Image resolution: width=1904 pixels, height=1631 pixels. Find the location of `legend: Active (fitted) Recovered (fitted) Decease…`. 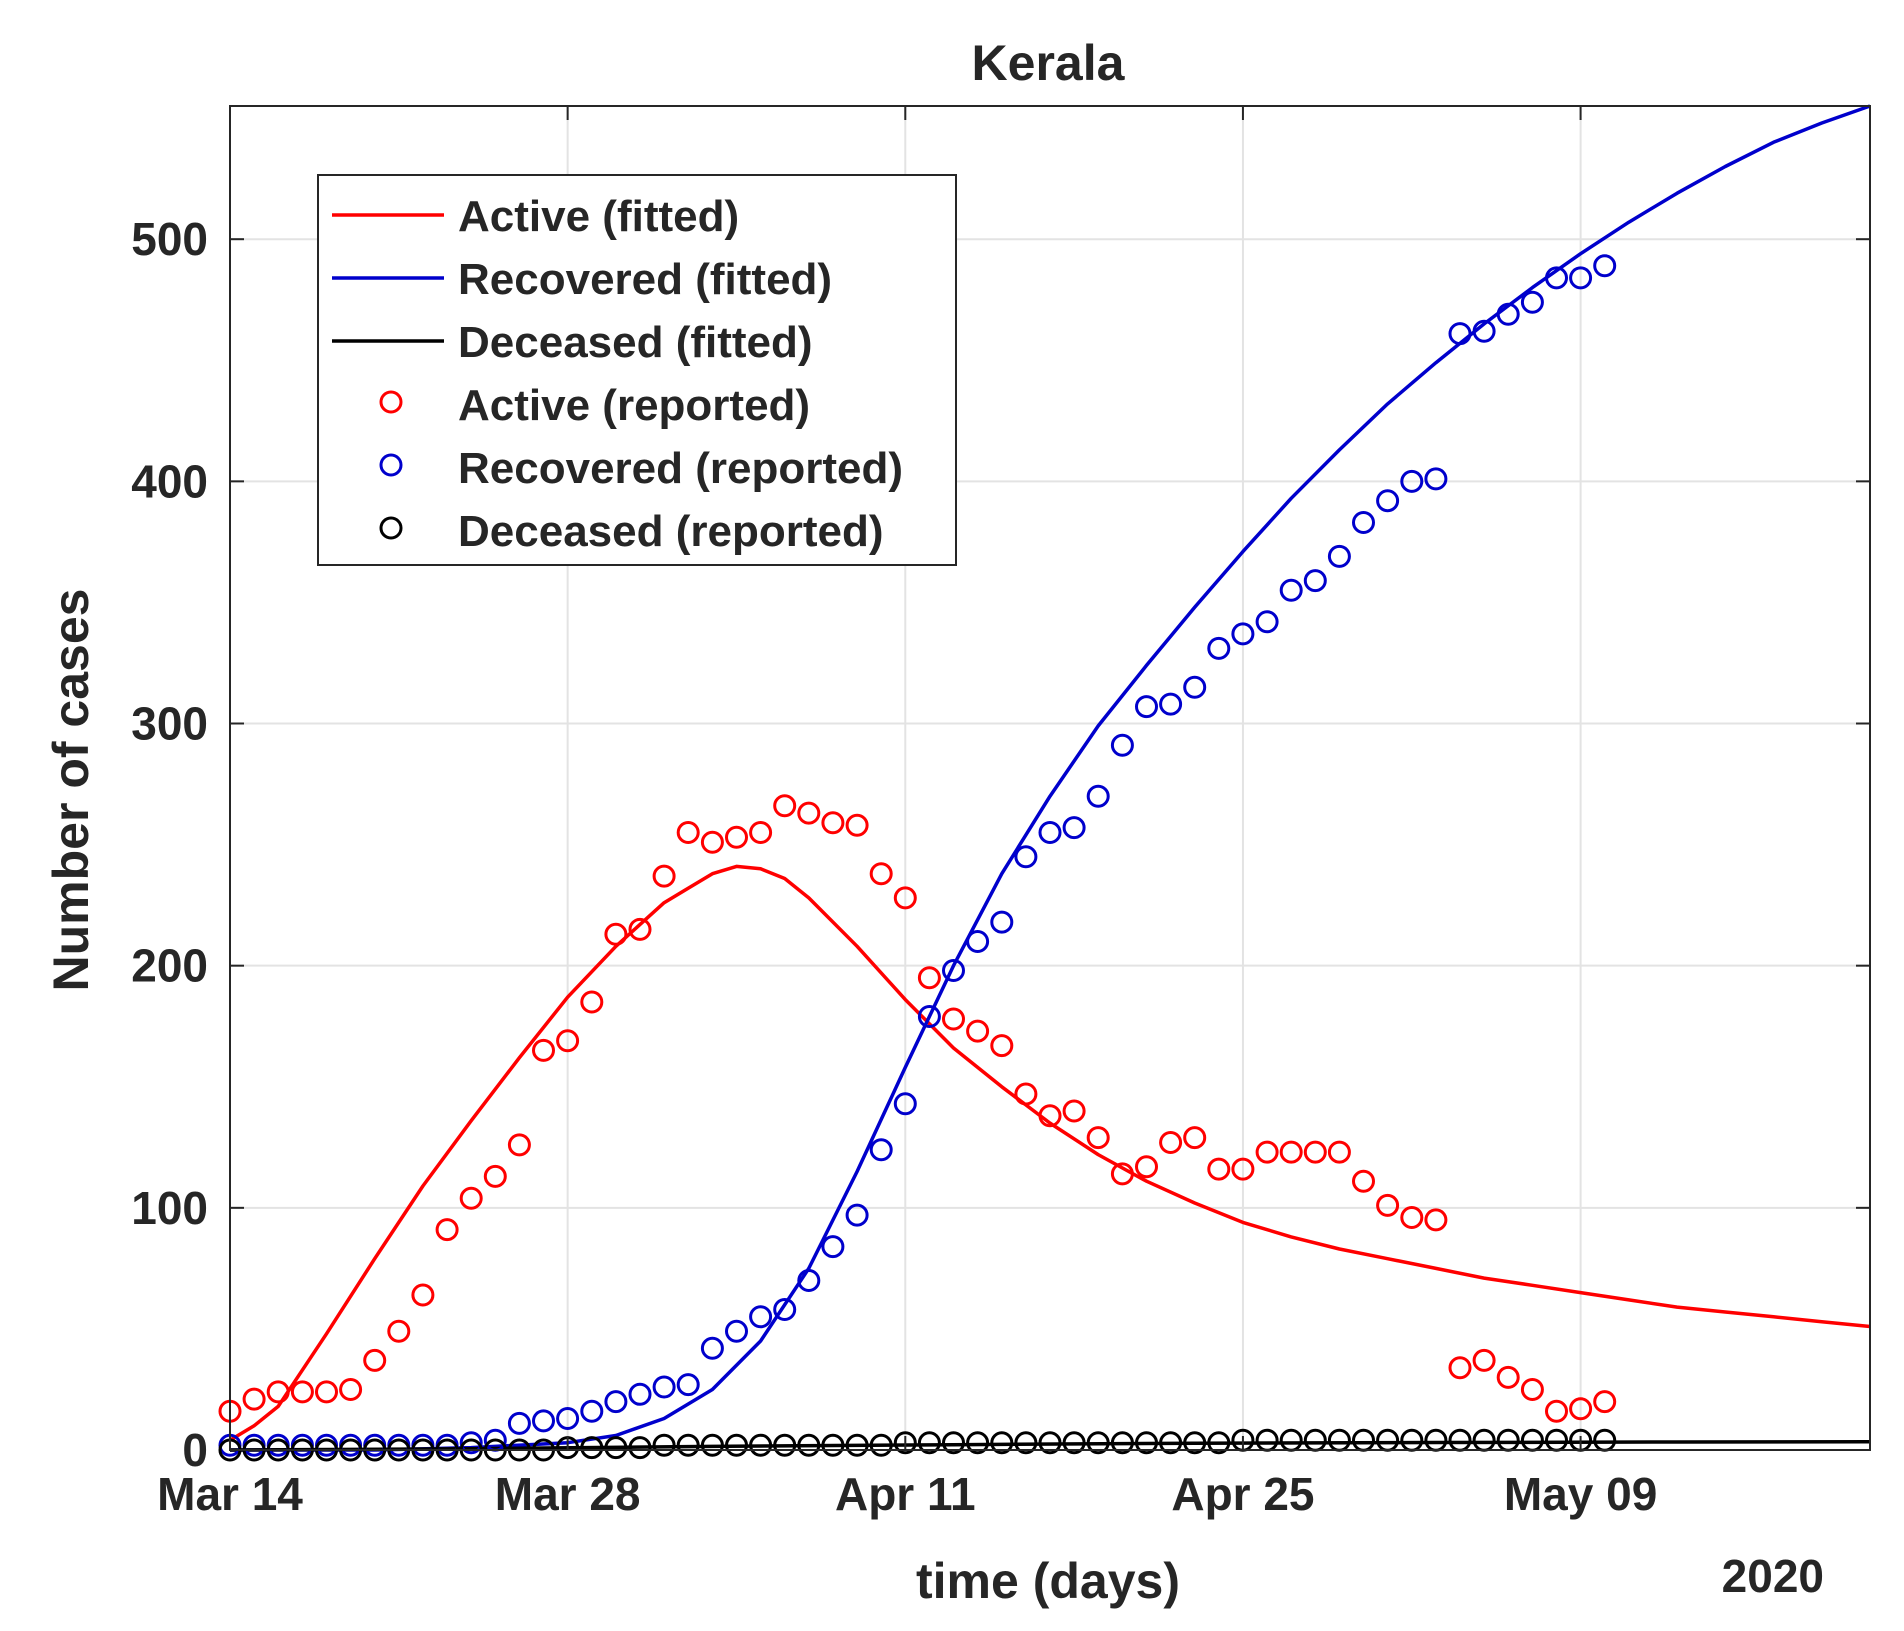

legend: Active (fitted) Recovered (fitted) Decease… is located at coordinates (637, 370).